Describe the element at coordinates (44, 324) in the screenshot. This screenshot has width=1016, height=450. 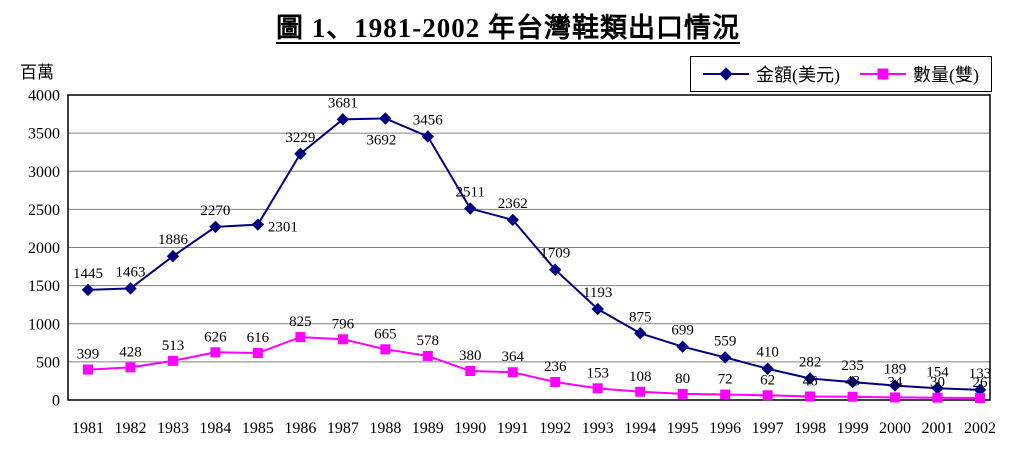
I see `y-tick-label: 1000` at that location.